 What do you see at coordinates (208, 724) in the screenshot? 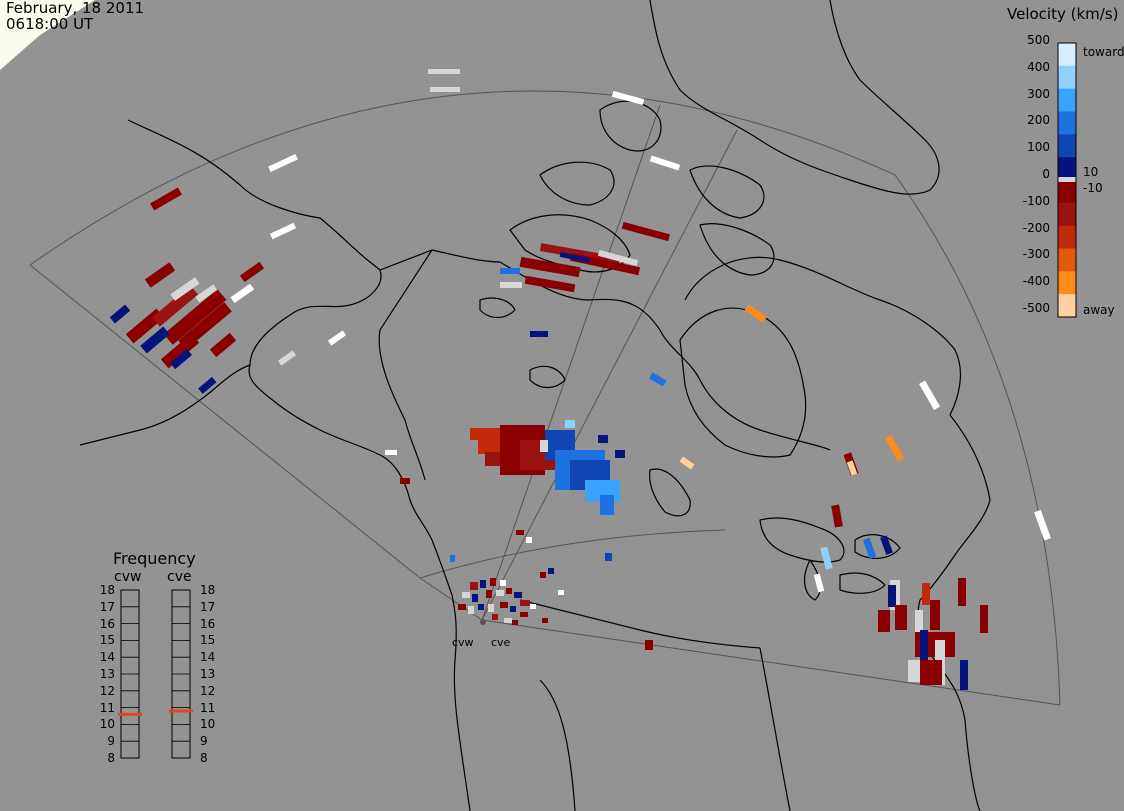
I see `frequency-level-right: 10` at bounding box center [208, 724].